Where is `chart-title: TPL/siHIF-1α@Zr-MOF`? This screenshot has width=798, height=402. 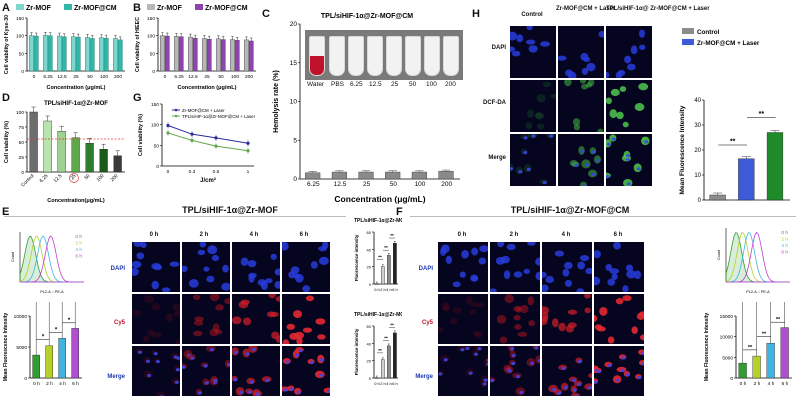
chart-title: TPL/siHIF-1α@Zr-MOF is located at coordinates (76, 104).